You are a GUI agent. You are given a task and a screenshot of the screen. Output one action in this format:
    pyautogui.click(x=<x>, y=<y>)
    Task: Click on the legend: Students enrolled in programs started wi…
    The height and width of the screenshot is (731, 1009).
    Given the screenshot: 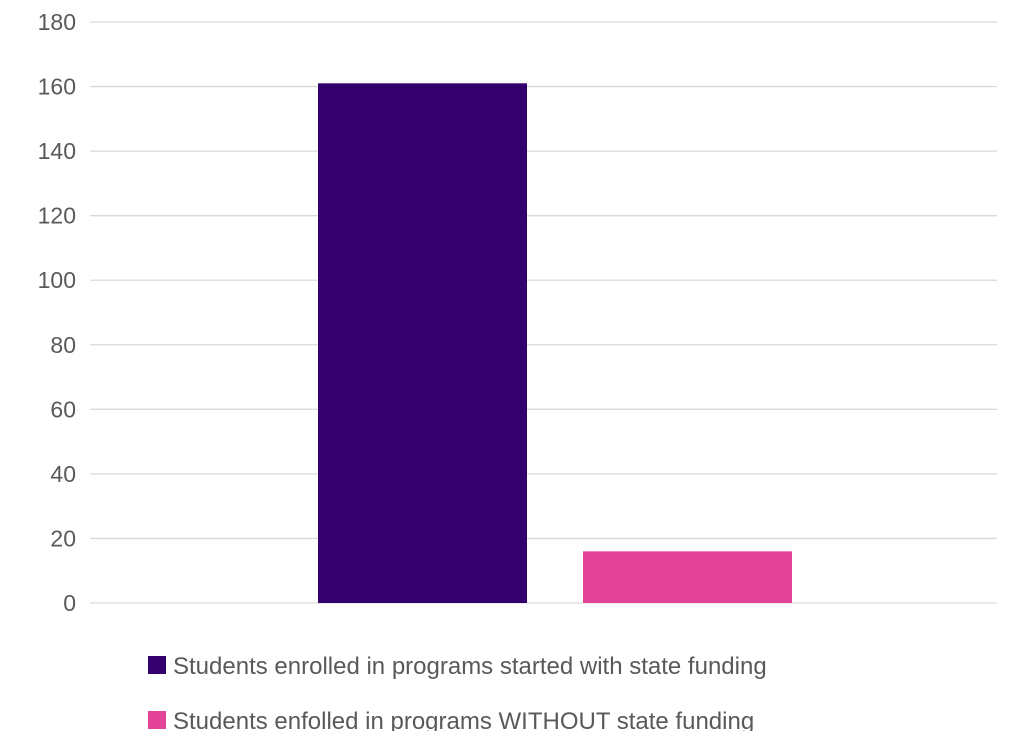 What is the action you would take?
    pyautogui.click(x=457, y=692)
    